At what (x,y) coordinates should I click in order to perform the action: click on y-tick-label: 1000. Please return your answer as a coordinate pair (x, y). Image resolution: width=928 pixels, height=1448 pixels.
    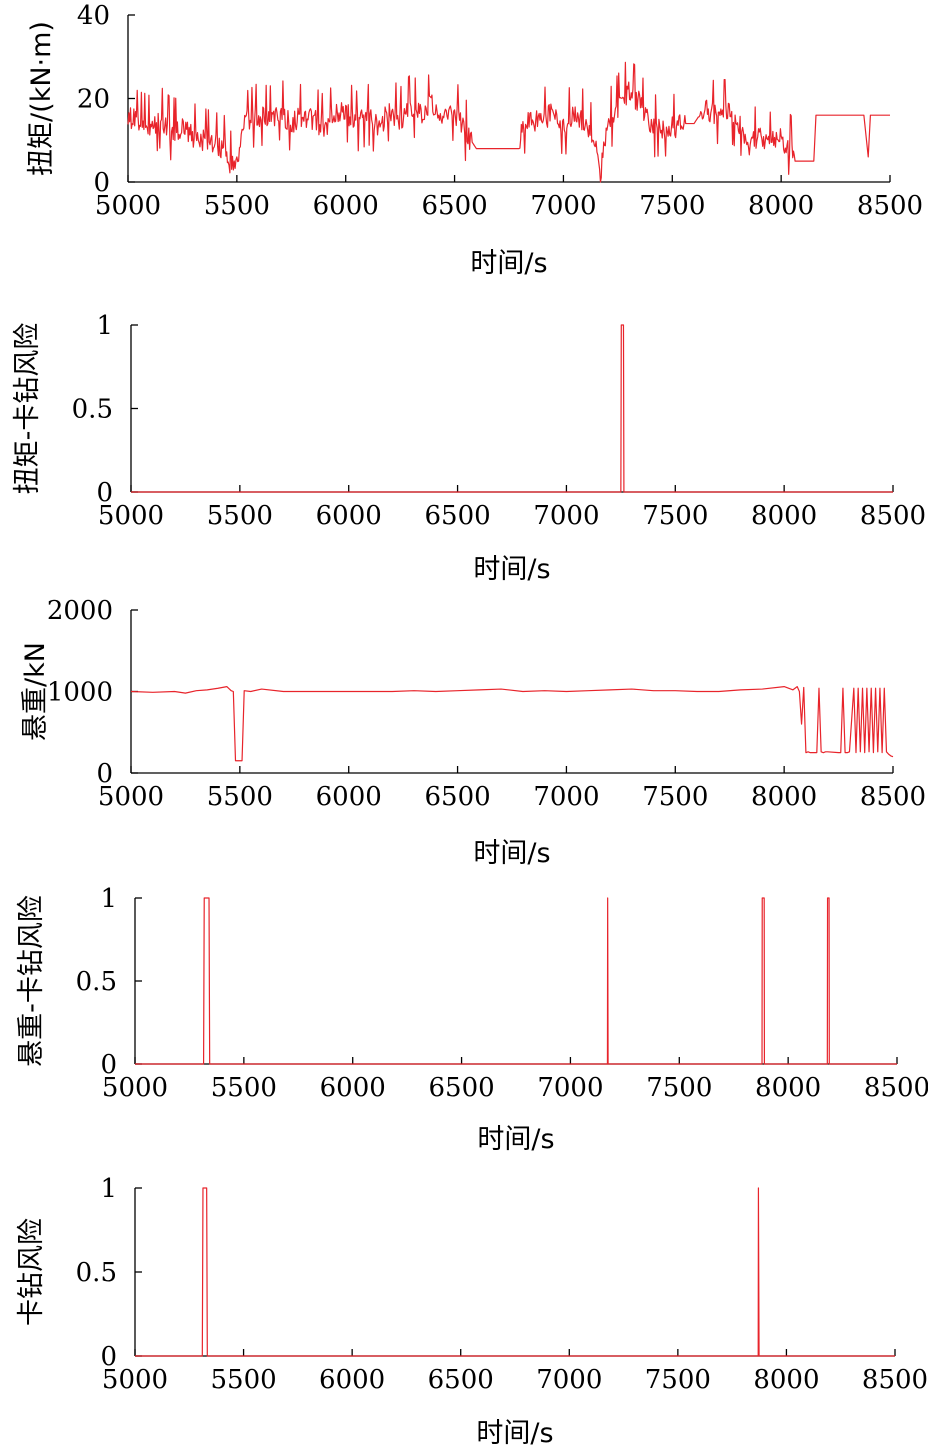
    Looking at the image, I should click on (80, 693).